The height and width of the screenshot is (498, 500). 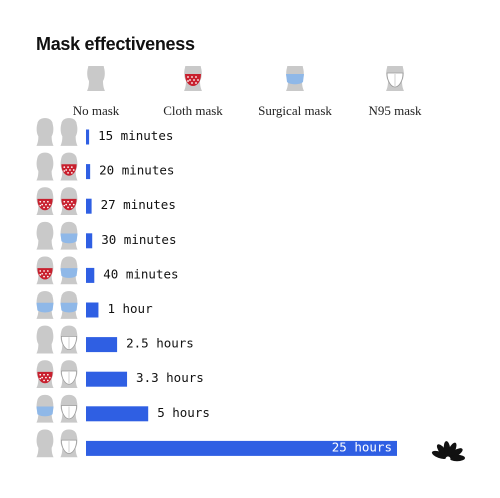 I want to click on n95-mask-head-icon, so click(x=395, y=76).